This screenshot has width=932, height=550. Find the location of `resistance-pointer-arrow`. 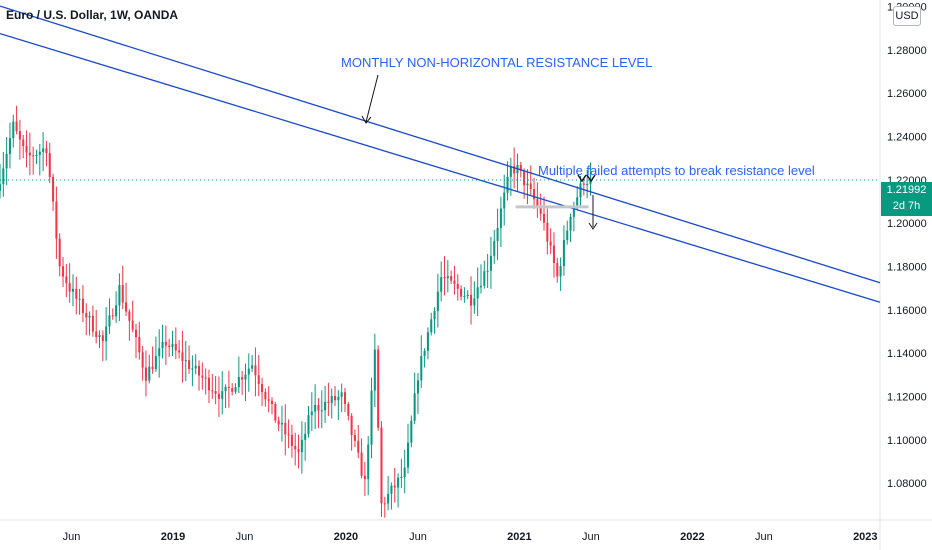

resistance-pointer-arrow is located at coordinates (372, 98).